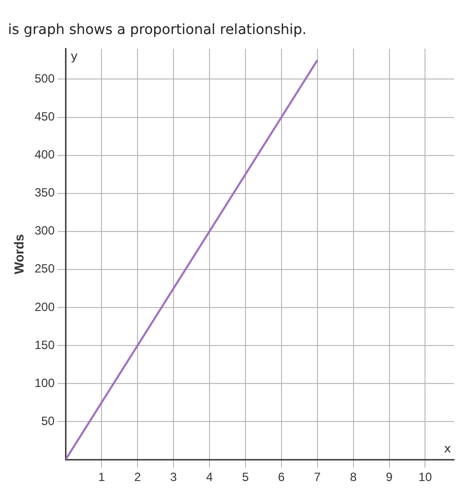 Image resolution: width=474 pixels, height=500 pixels. Describe the element at coordinates (246, 477) in the screenshot. I see `x-tick-label: 5` at that location.